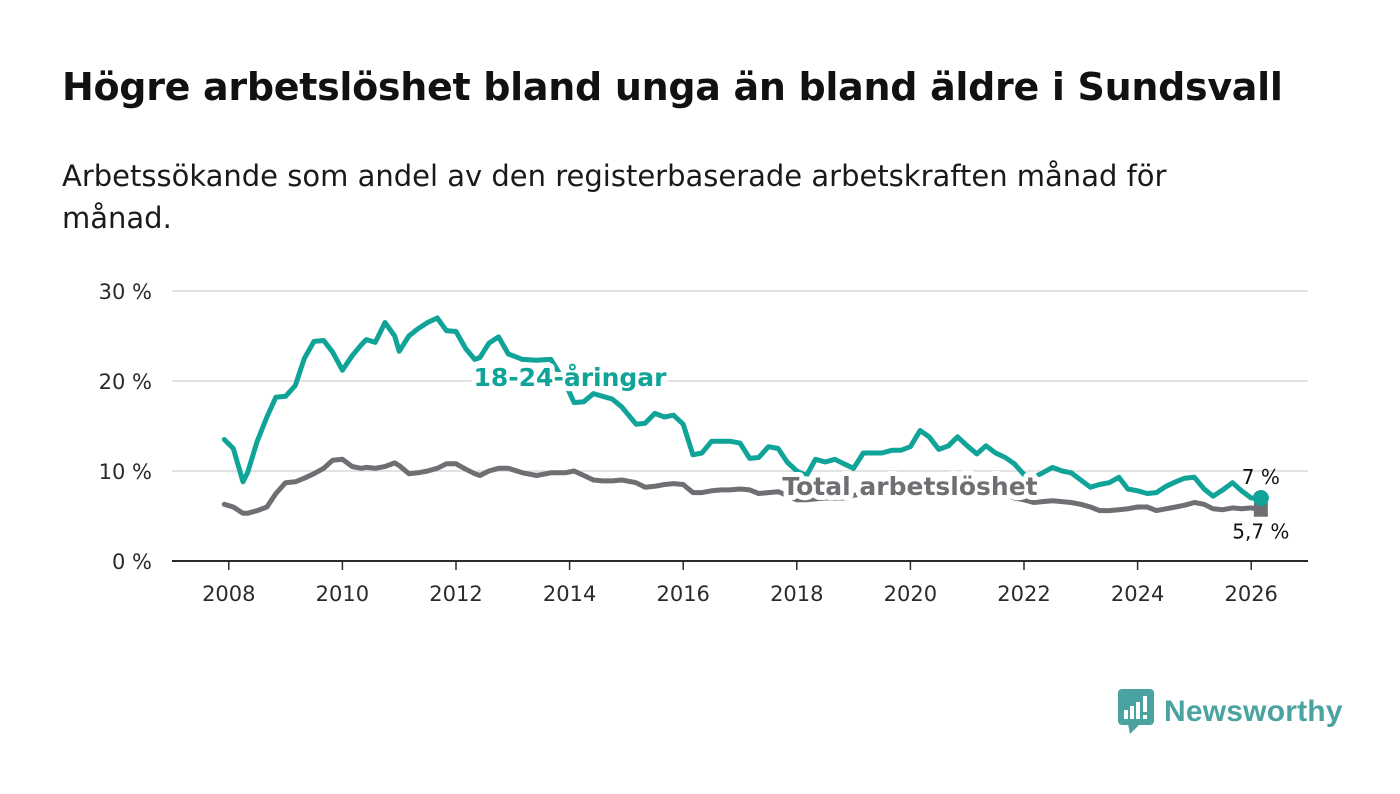 Image resolution: width=1400 pixels, height=794 pixels. I want to click on newsworthy-logo: Newsworthy, so click(1230, 712).